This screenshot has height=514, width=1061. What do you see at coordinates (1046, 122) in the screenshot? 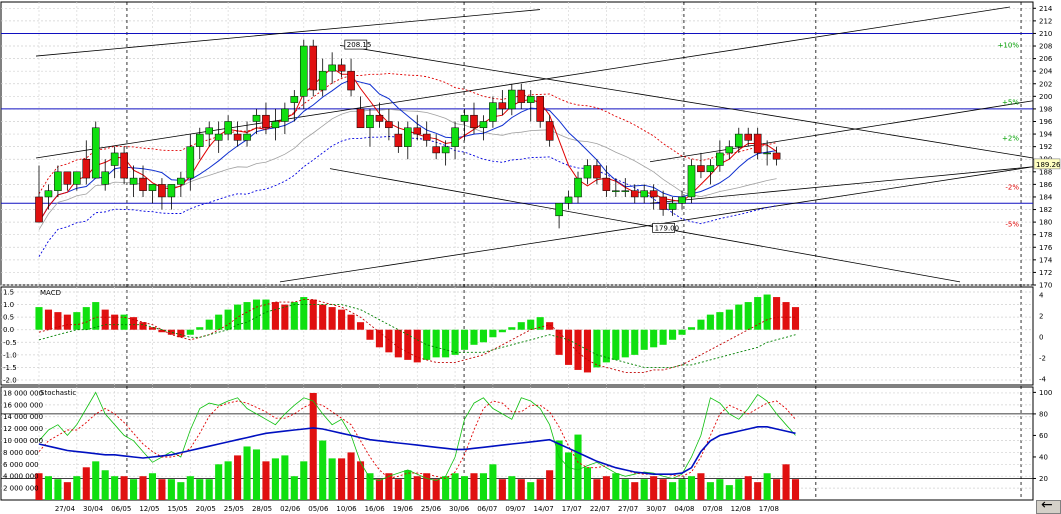
I see `price-tick-label: 196` at bounding box center [1046, 122].